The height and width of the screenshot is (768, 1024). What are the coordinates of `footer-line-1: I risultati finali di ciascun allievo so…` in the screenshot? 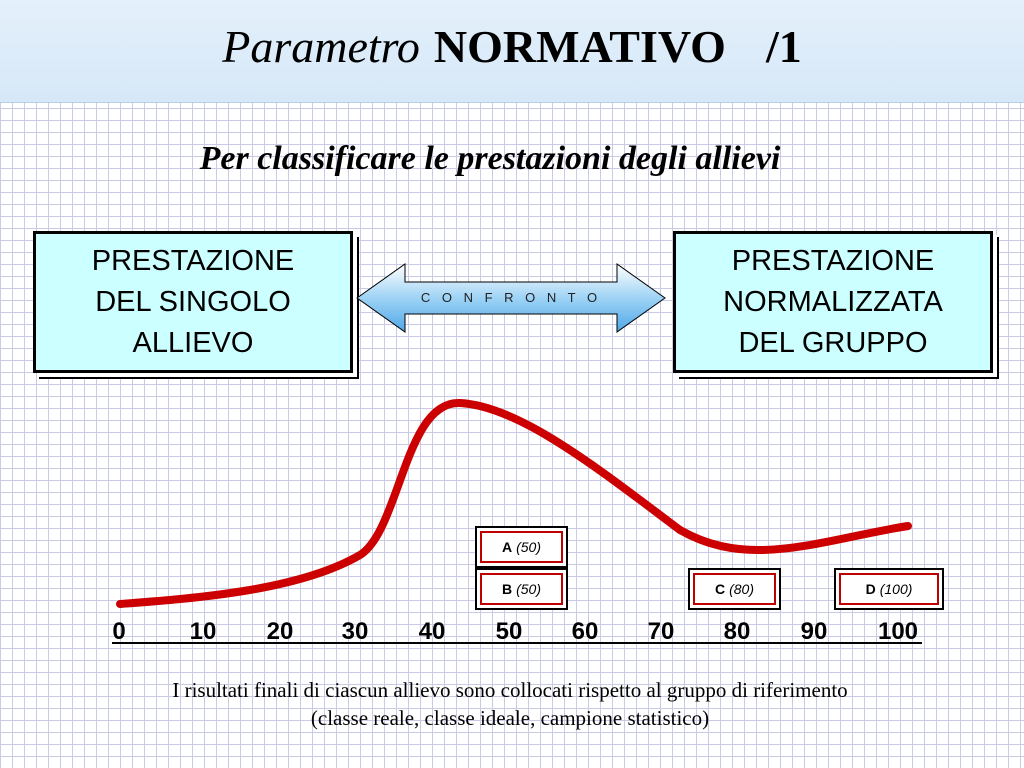 It's located at (510, 690).